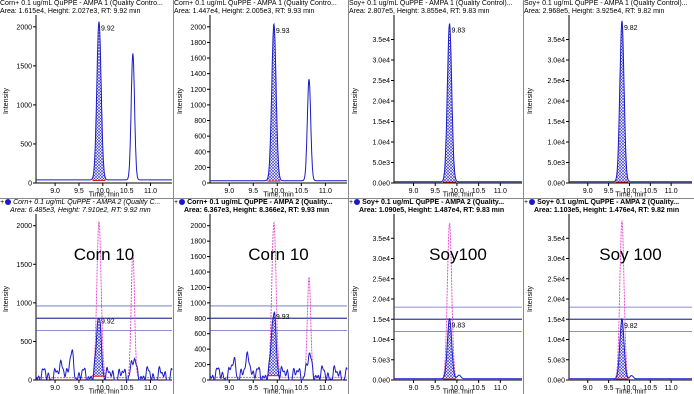  What do you see at coordinates (556, 340) in the screenshot?
I see `y-tick-label: 1.0e4` at bounding box center [556, 340].